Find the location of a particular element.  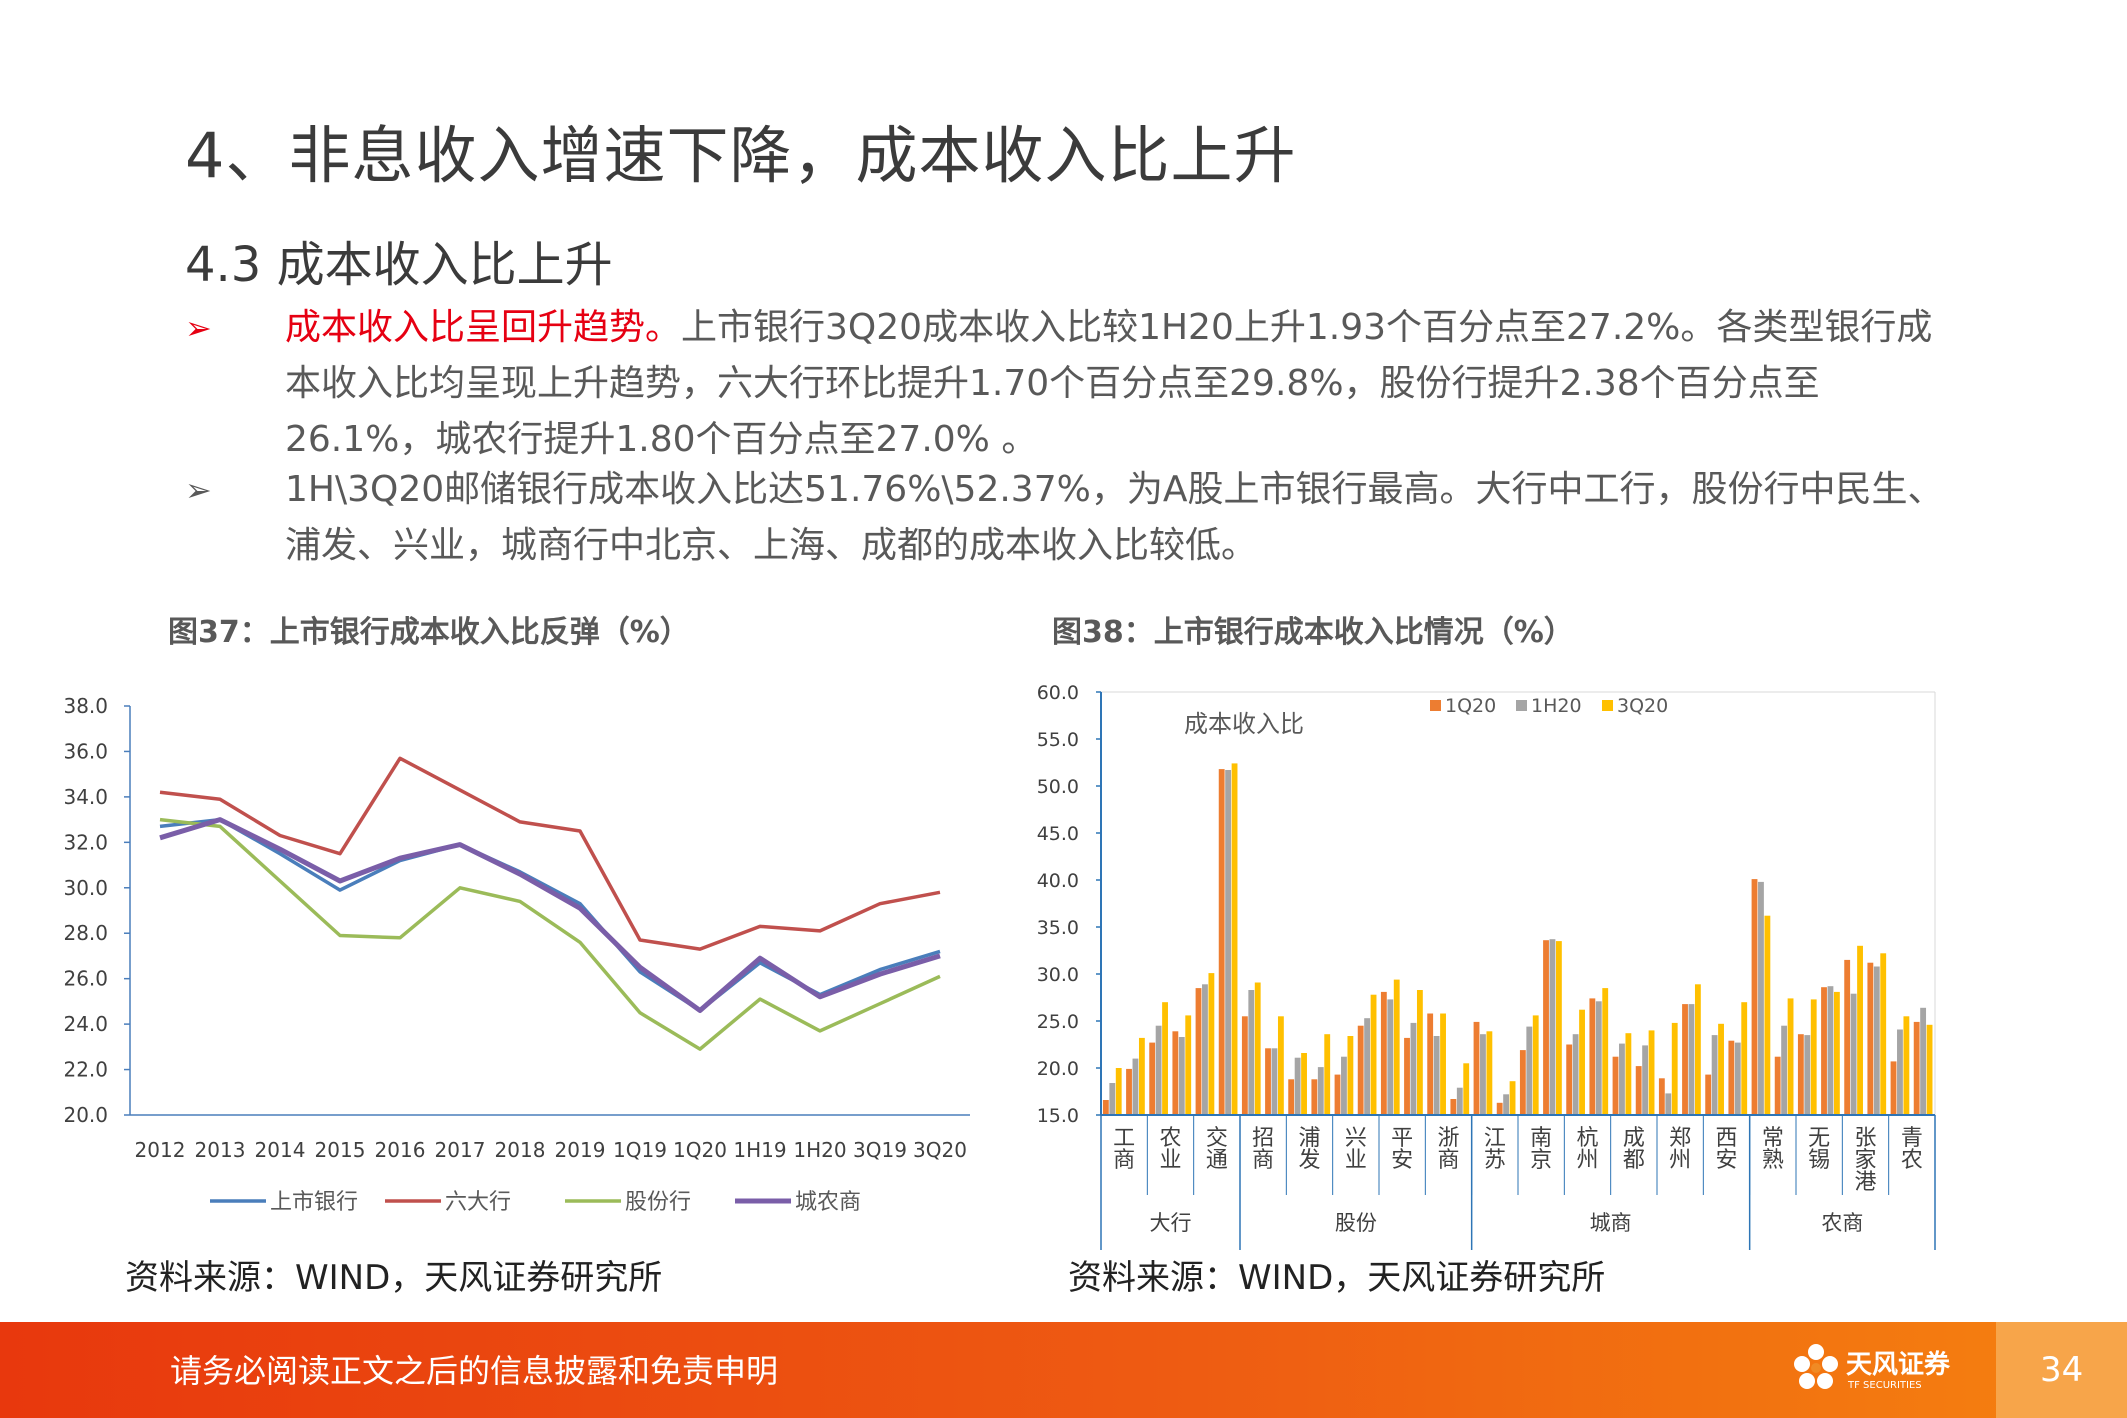

bar-1Q20-中信 is located at coordinates (1268, 1081).